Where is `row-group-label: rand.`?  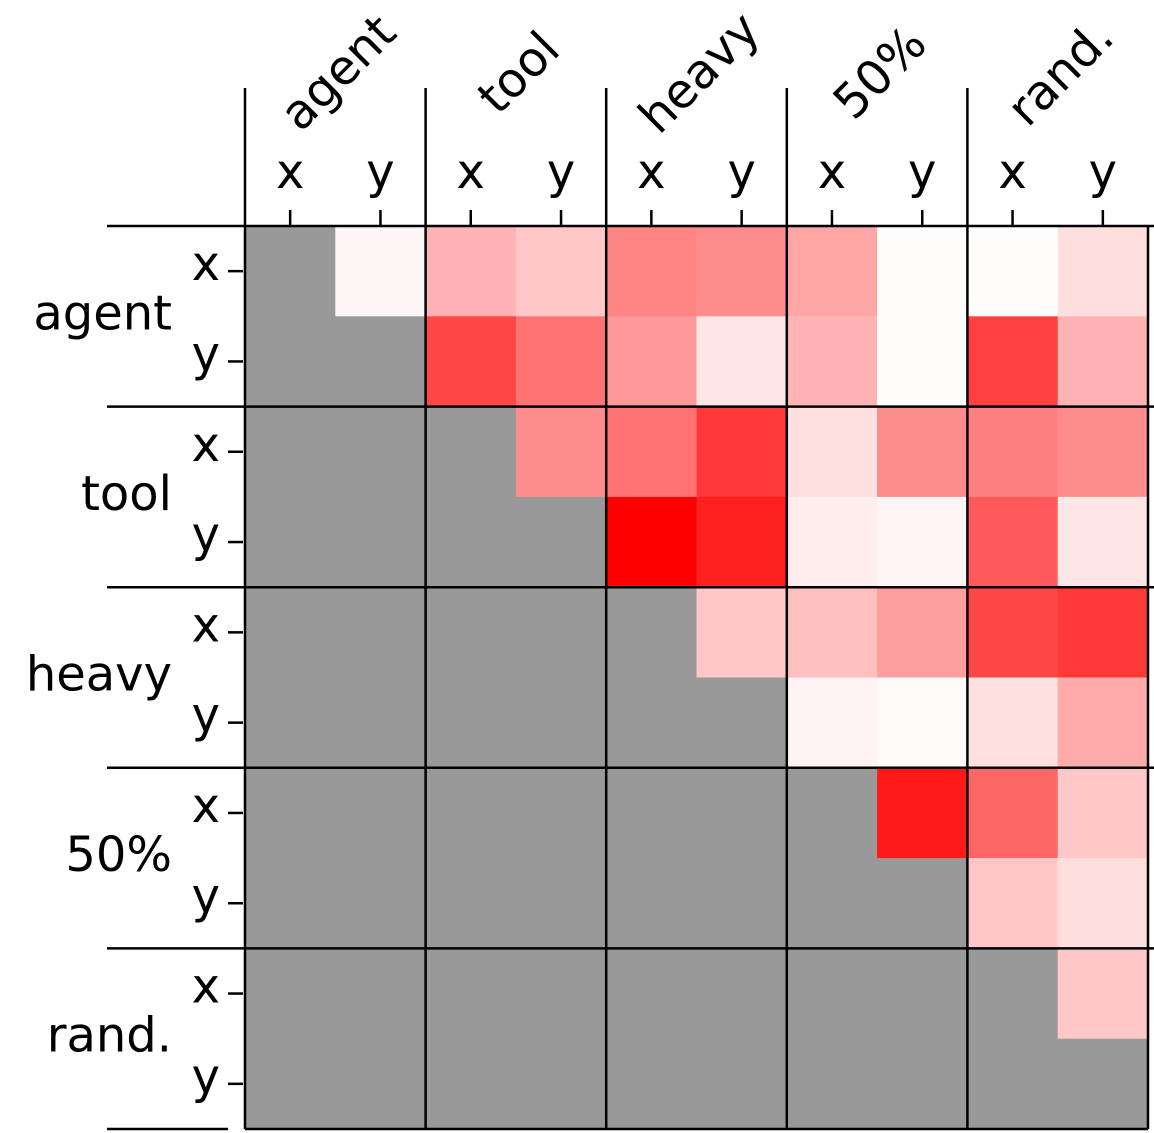
row-group-label: rand. is located at coordinates (109, 1036).